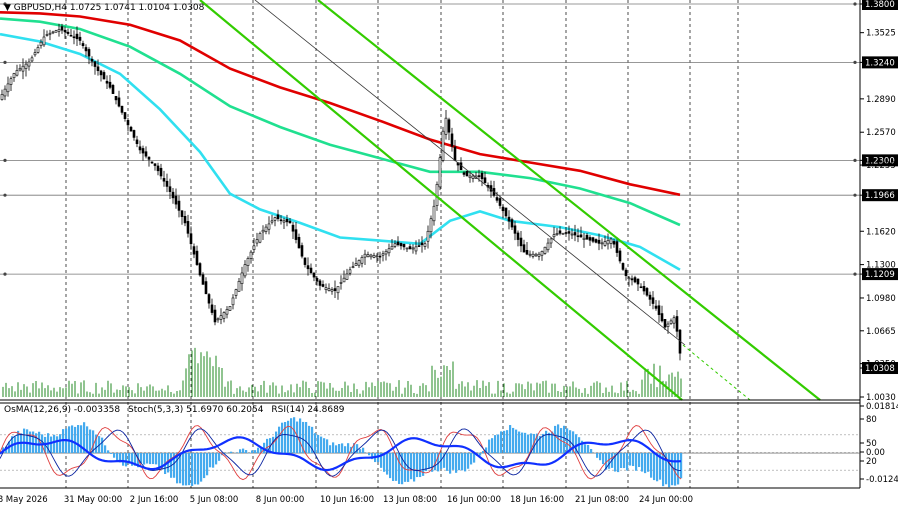  Describe the element at coordinates (35, 8) in the screenshot. I see `symbol-label: ▼ GBPUSD,H4` at that location.